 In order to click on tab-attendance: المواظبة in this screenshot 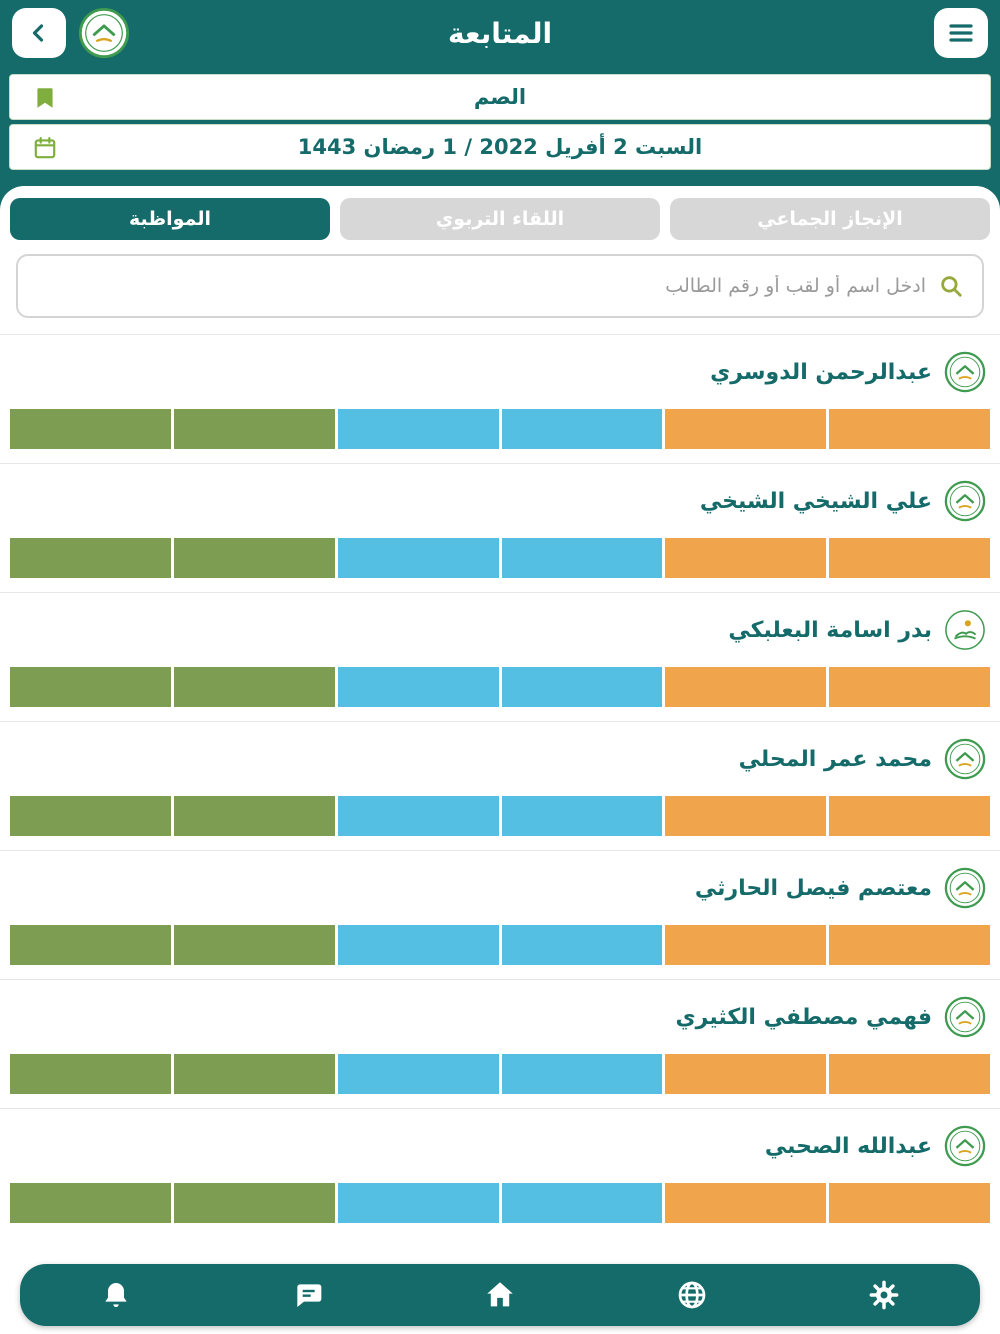, I will do `click(170, 219)`.